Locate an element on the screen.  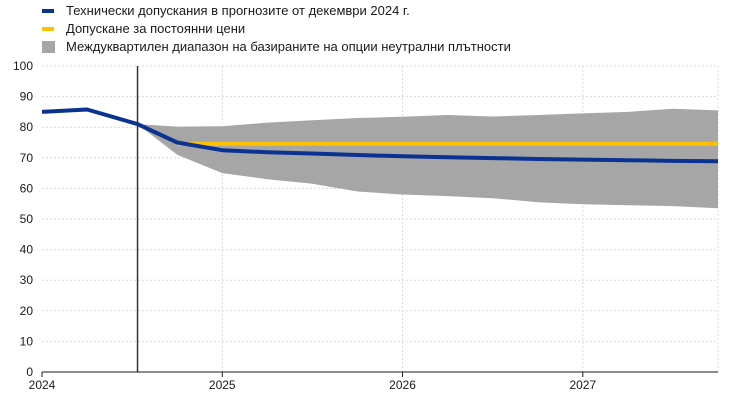
y-tick-label: 100 is located at coordinates (23, 66).